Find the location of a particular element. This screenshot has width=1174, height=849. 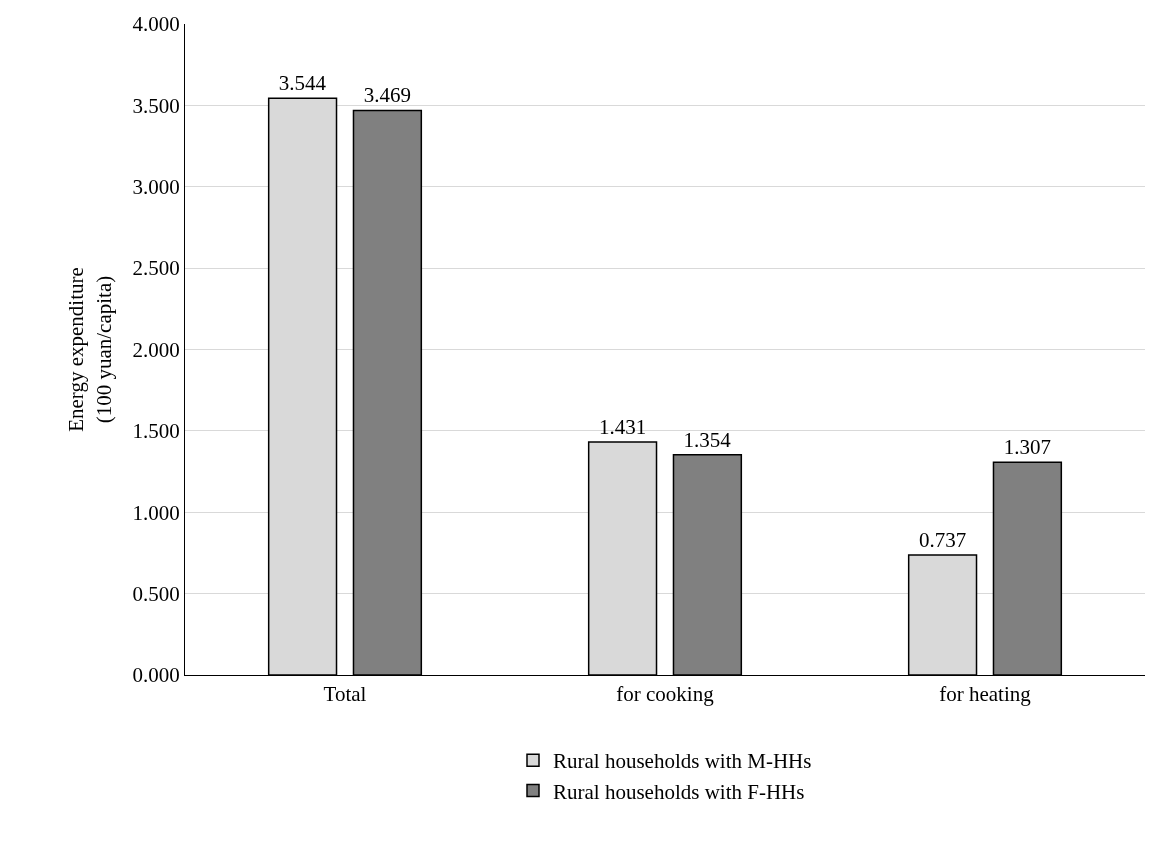

y-tick-label: 1.000 is located at coordinates (156, 512).